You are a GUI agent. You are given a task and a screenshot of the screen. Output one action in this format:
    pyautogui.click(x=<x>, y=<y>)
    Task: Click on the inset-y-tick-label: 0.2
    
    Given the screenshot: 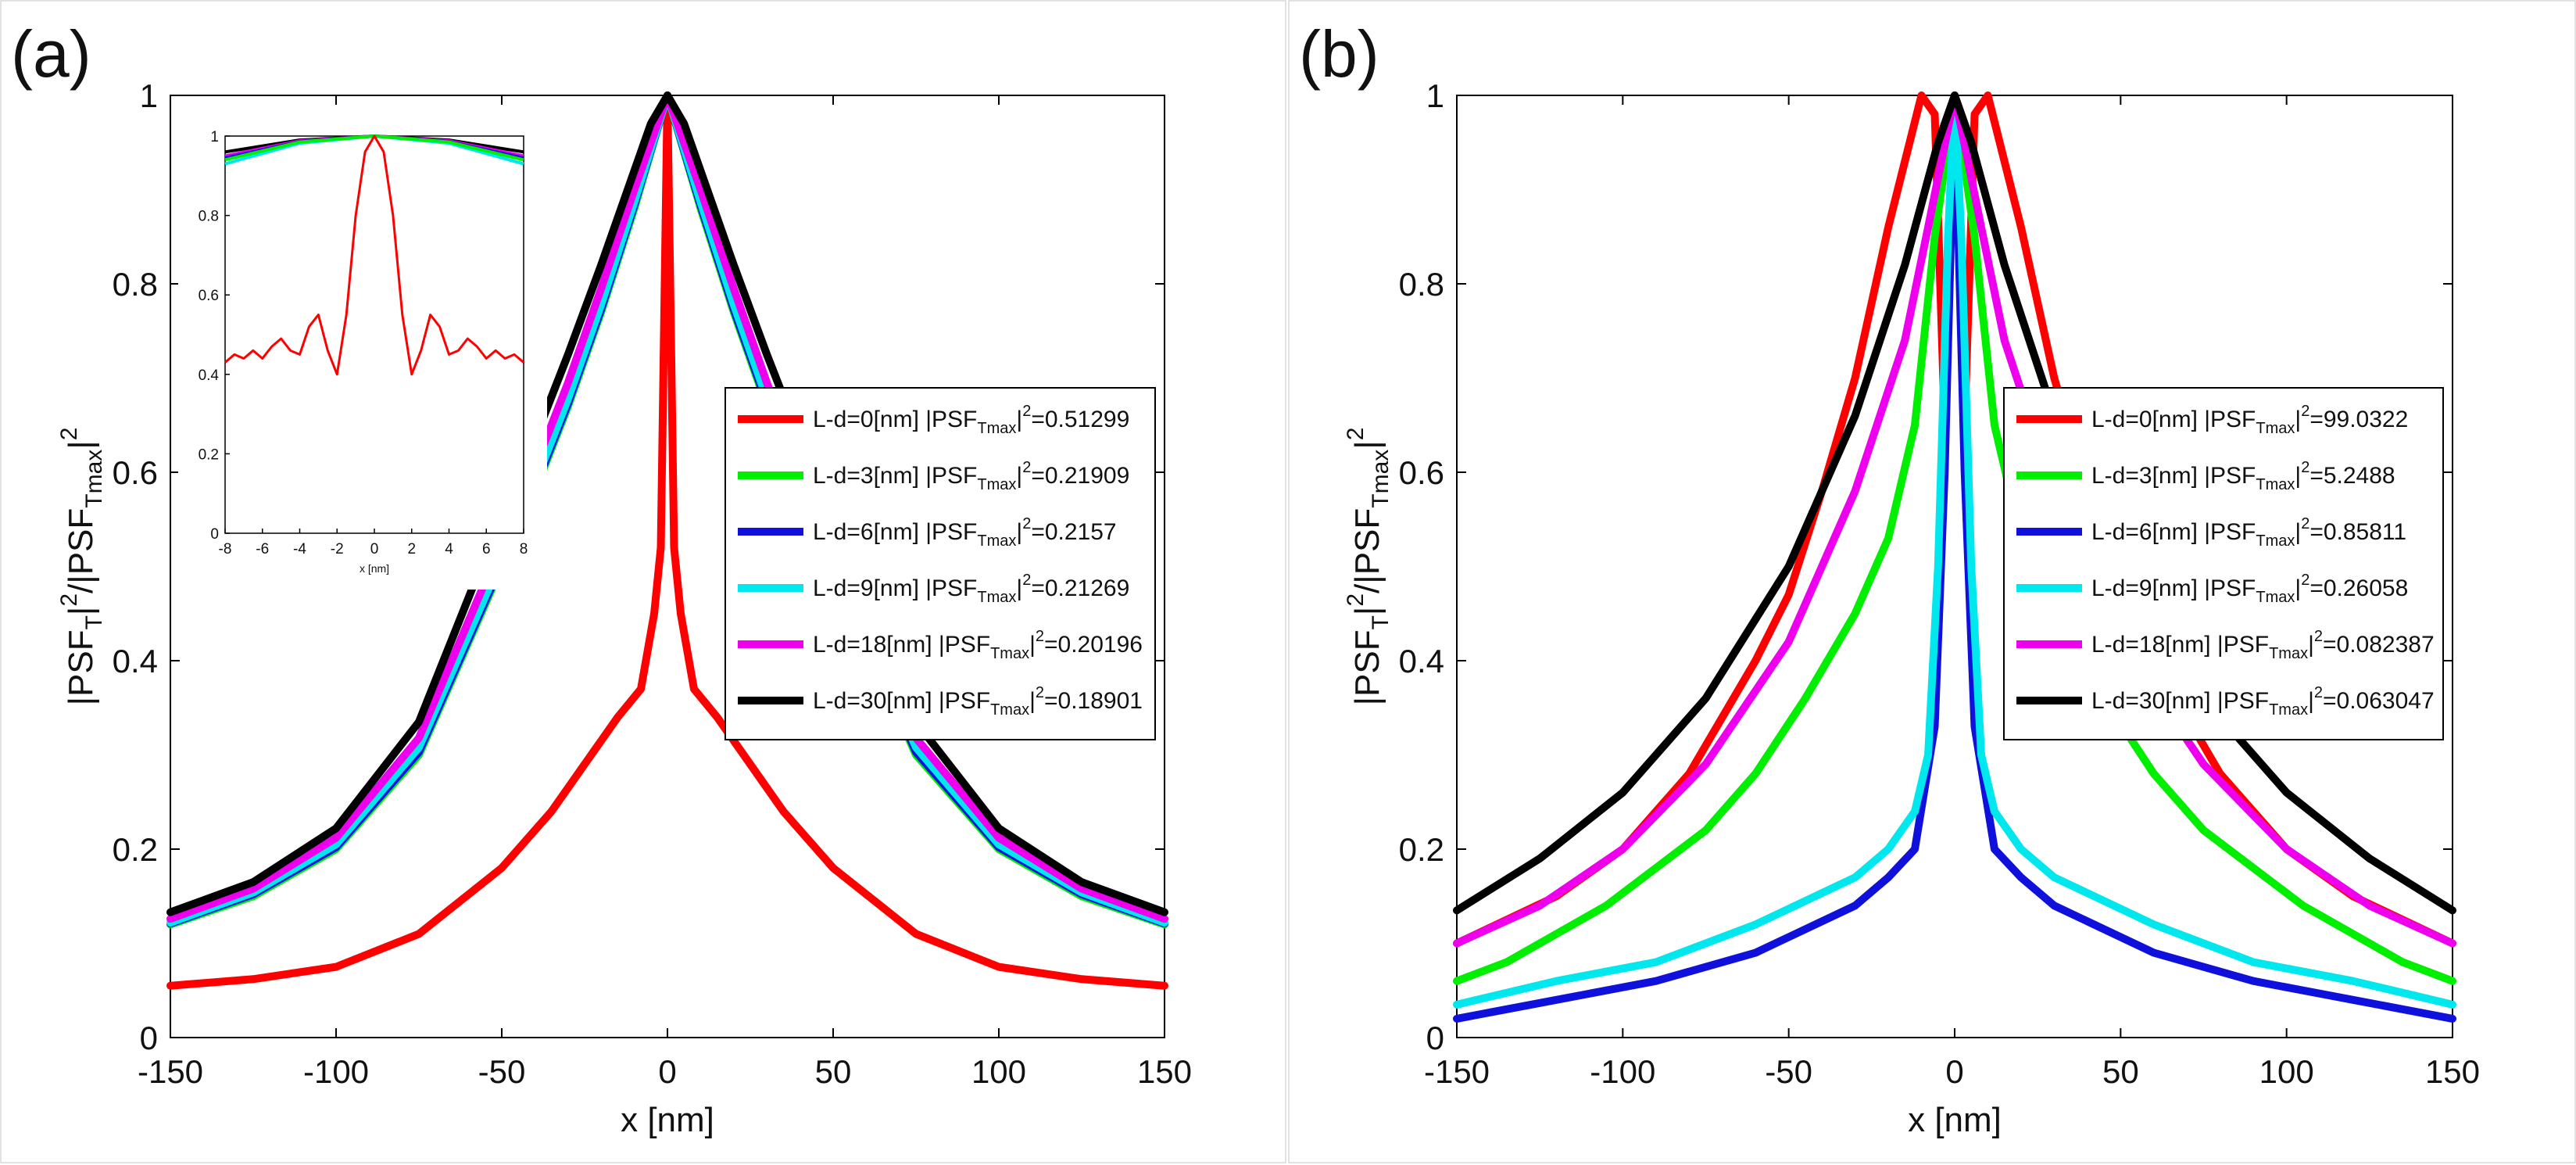 What is the action you would take?
    pyautogui.click(x=209, y=455)
    